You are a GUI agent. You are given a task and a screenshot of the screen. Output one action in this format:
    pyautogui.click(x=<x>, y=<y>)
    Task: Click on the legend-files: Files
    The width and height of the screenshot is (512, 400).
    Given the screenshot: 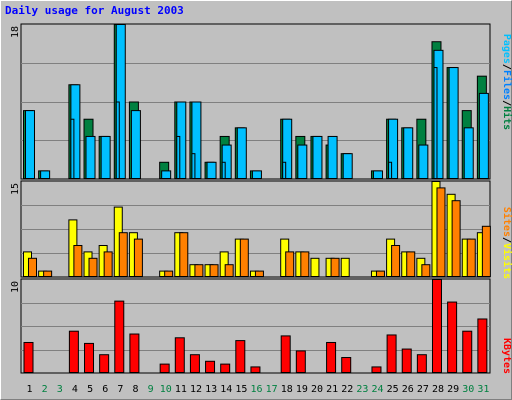 What is the action you would take?
    pyautogui.click(x=506, y=85)
    